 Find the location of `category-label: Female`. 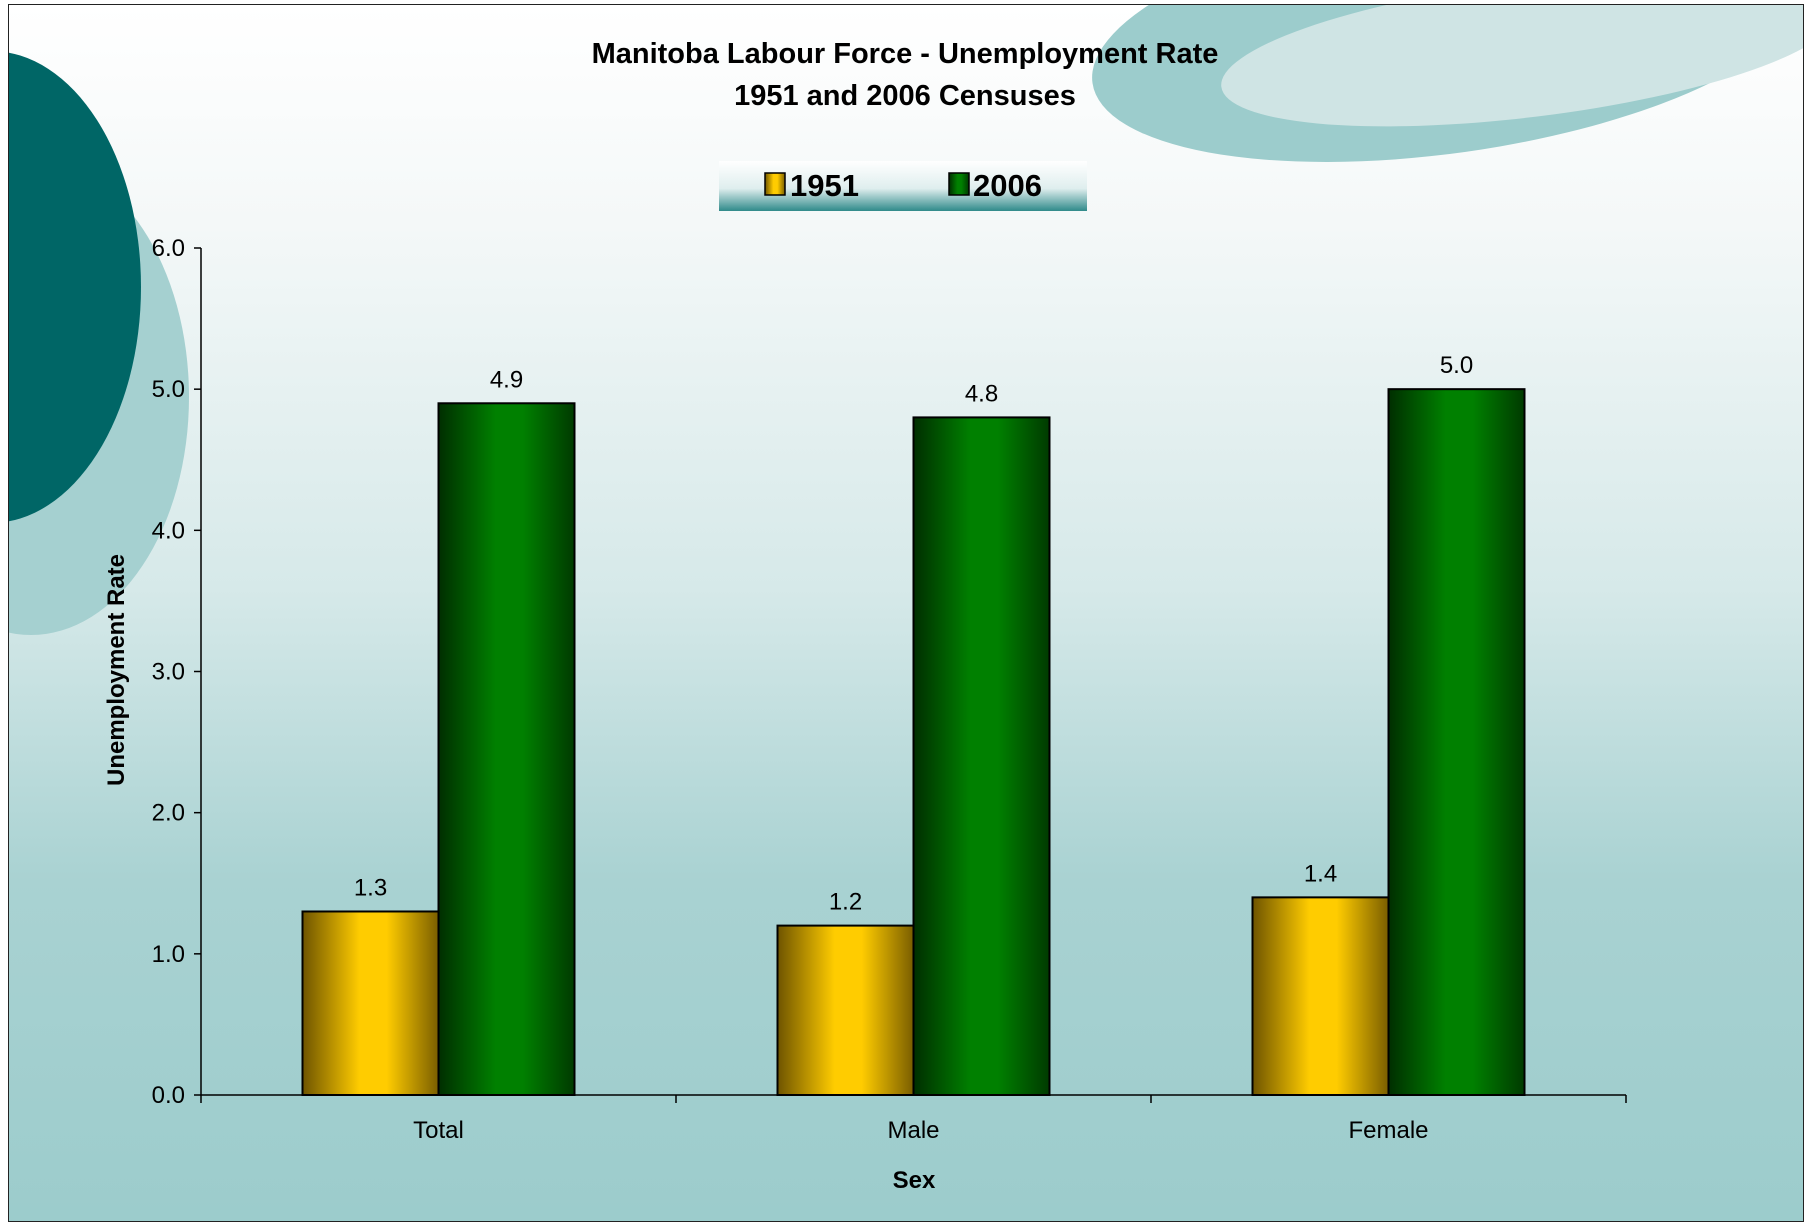

category-label: Female is located at coordinates (1388, 1130).